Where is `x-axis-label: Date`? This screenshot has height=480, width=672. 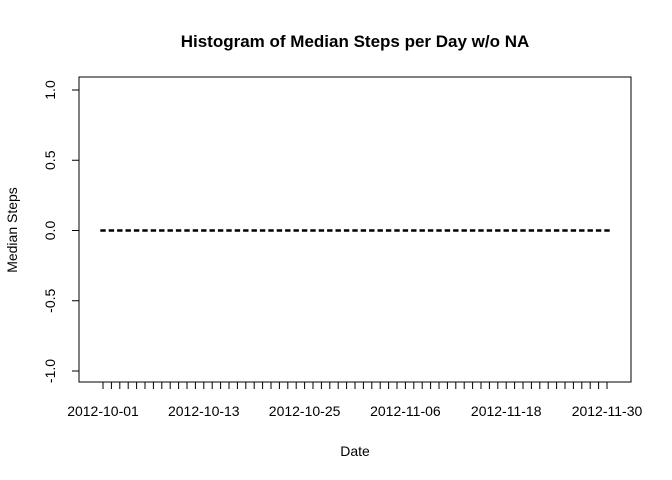
x-axis-label: Date is located at coordinates (355, 451).